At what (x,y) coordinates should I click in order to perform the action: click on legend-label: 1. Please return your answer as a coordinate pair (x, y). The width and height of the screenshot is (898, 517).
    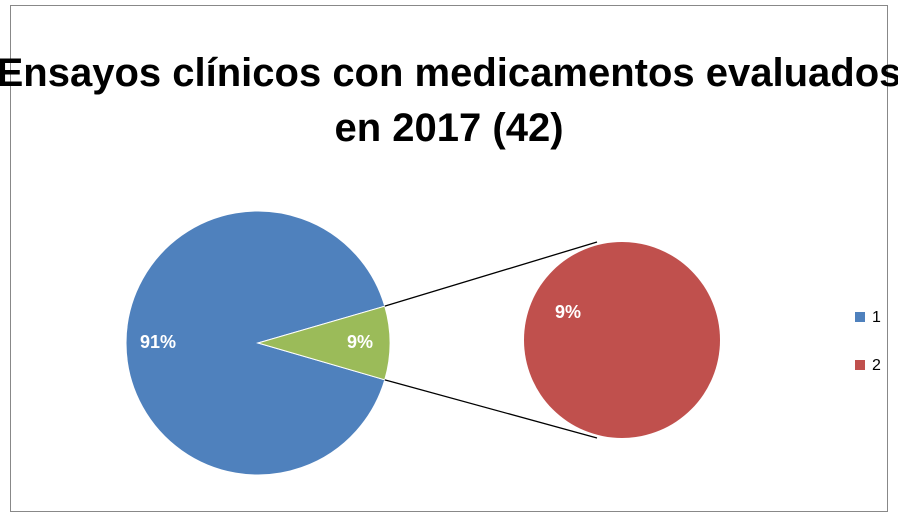
    Looking at the image, I should click on (876, 317).